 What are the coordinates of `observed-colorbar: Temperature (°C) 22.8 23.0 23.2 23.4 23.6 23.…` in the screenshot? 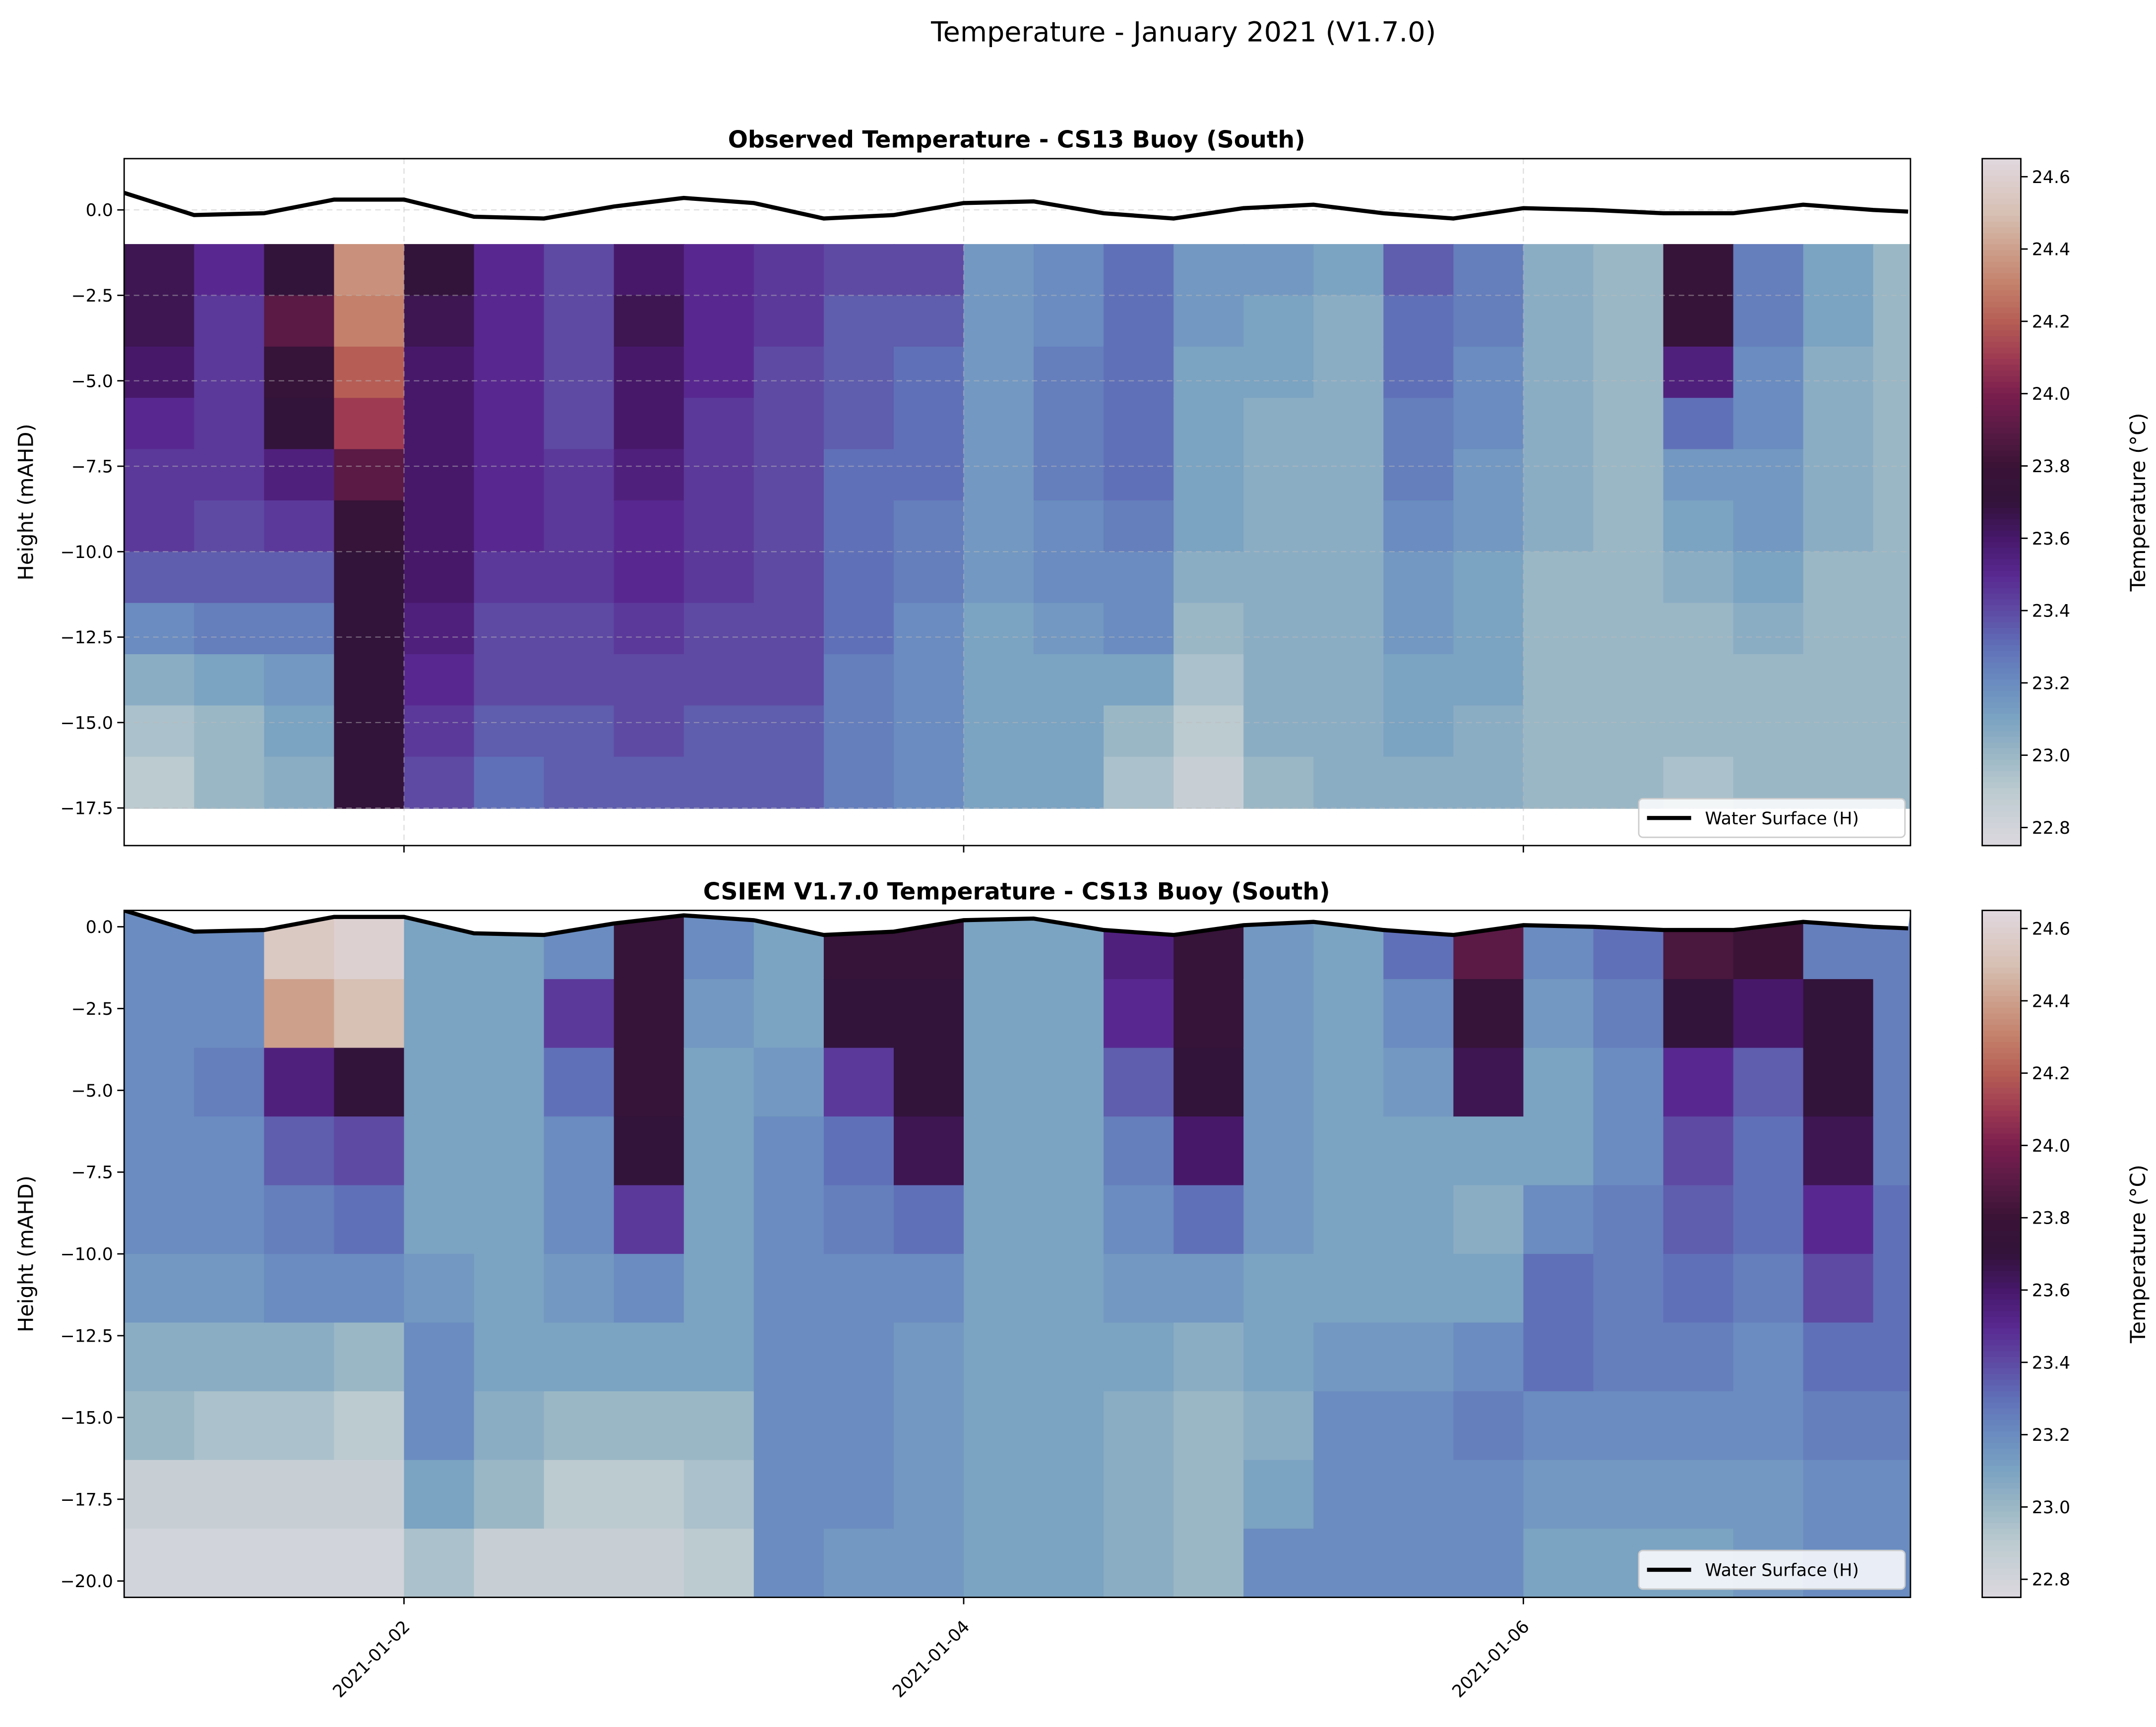 It's located at (2065, 502).